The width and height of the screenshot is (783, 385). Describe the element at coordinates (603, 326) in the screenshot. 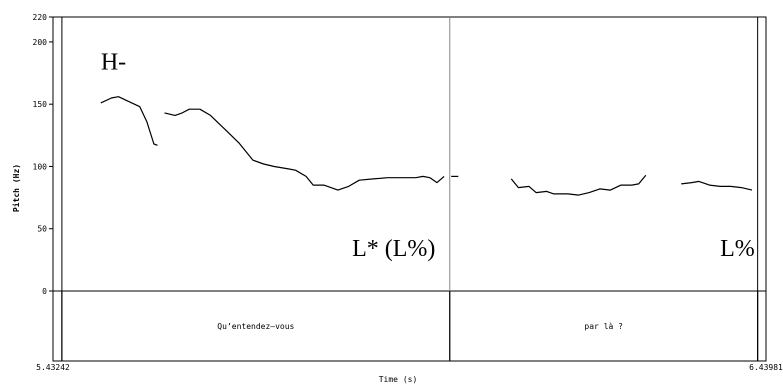

I see `tier-interval-label: par là ?` at that location.